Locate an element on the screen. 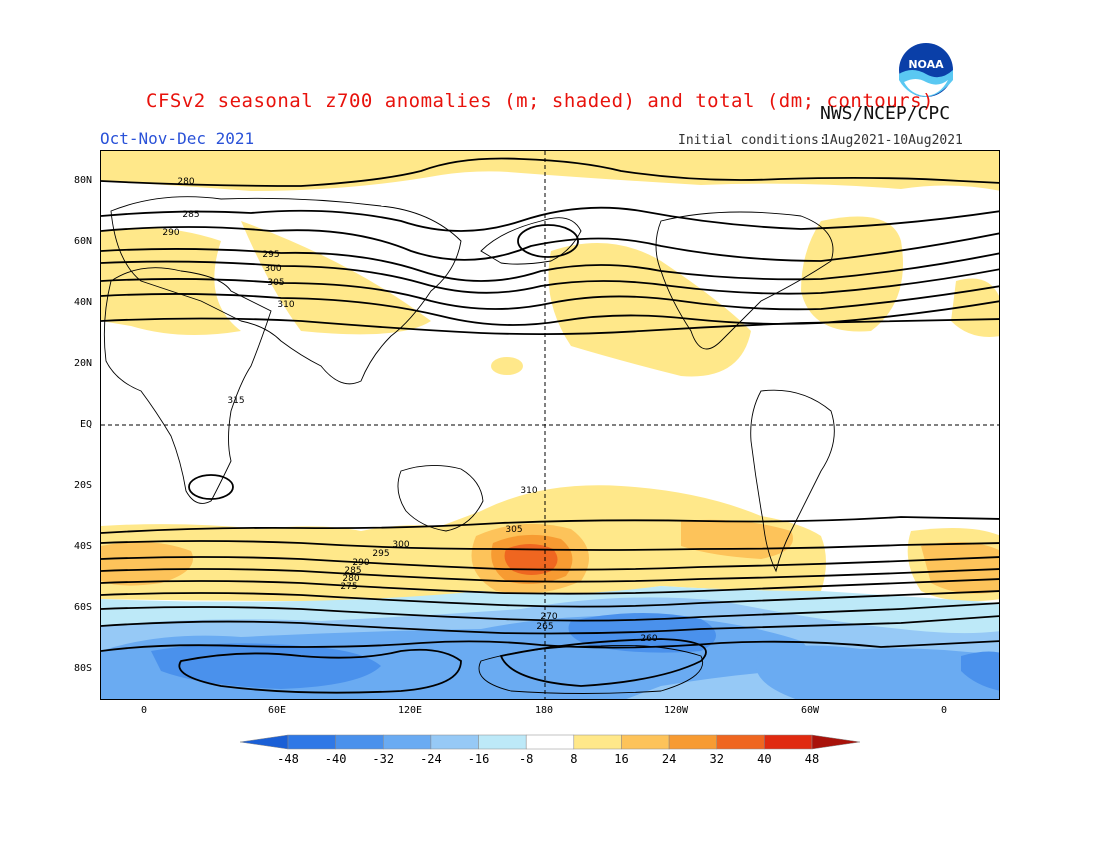  contour-label-south-260: 260 is located at coordinates (648, 639).